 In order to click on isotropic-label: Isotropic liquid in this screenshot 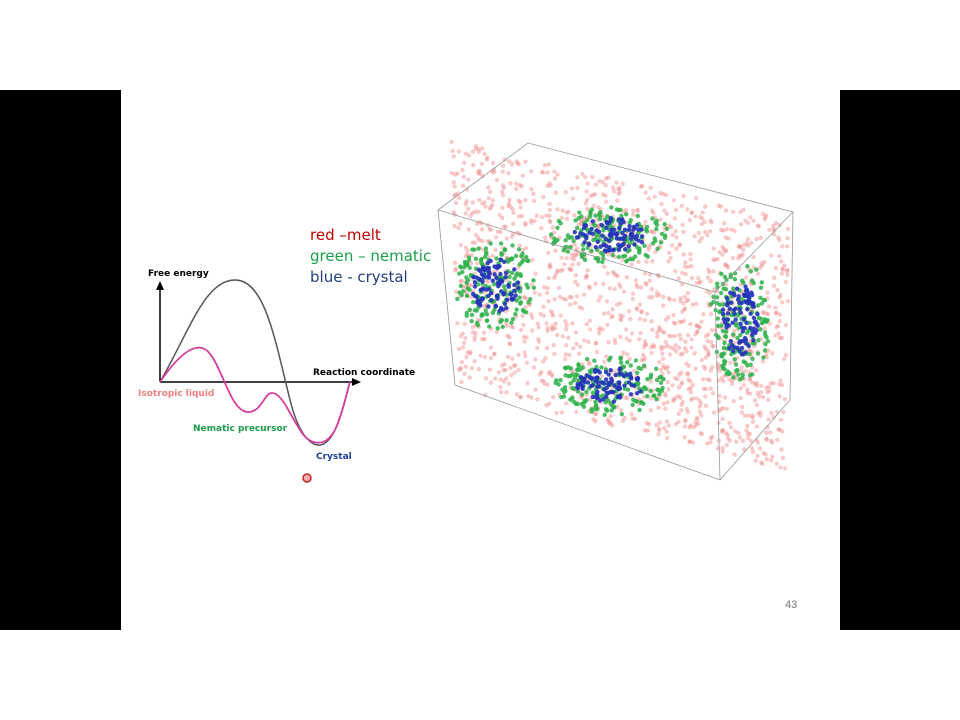, I will do `click(176, 394)`.